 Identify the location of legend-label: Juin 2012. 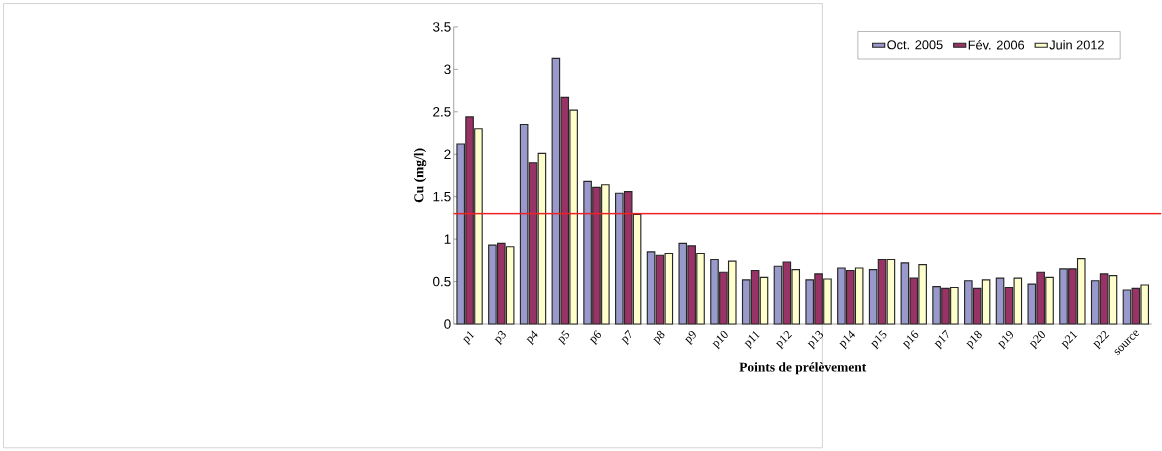
(1076, 44).